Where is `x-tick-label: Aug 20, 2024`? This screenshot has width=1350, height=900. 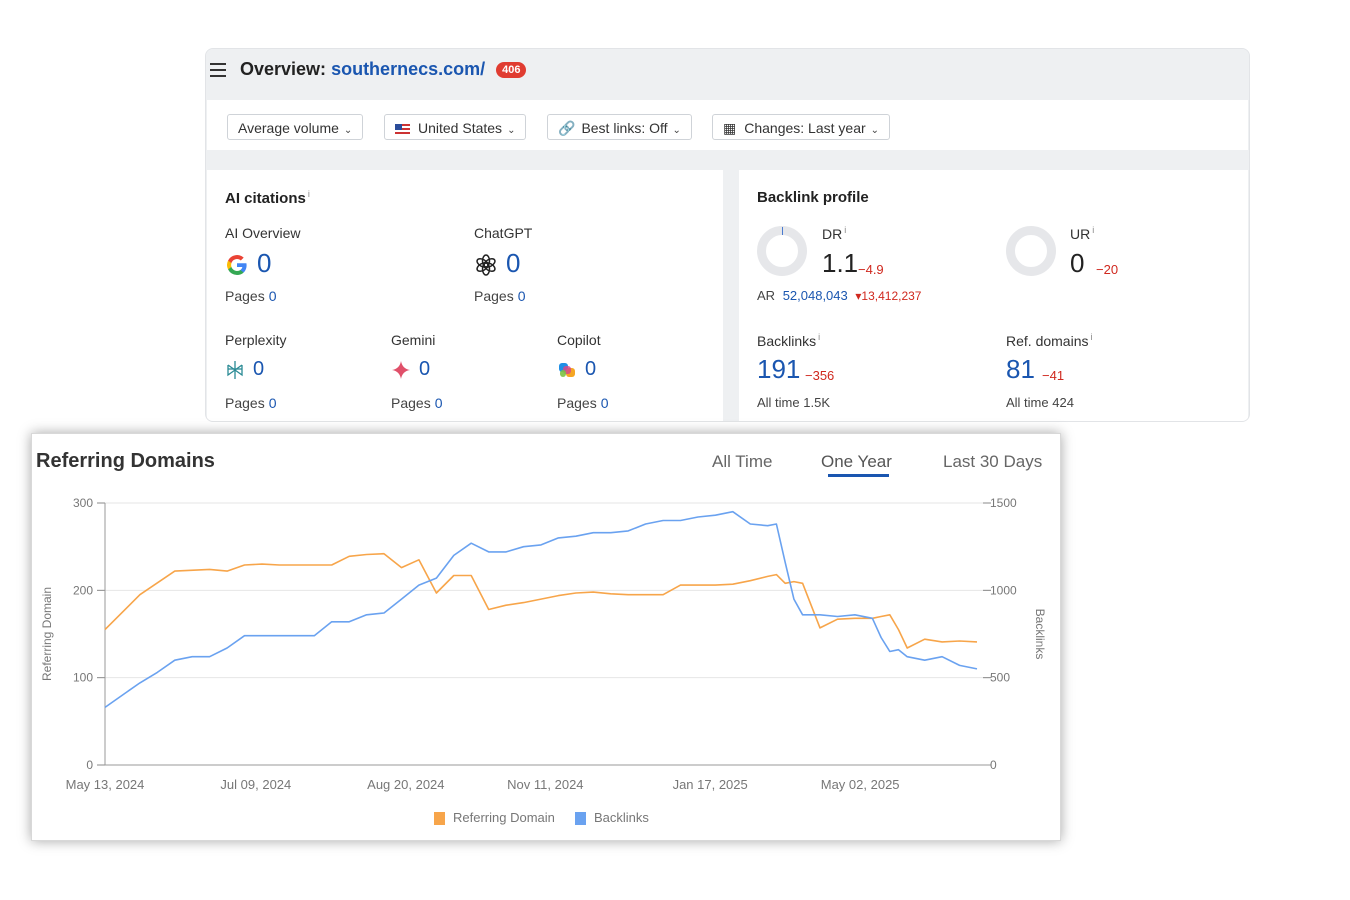 x-tick-label: Aug 20, 2024 is located at coordinates (405, 784).